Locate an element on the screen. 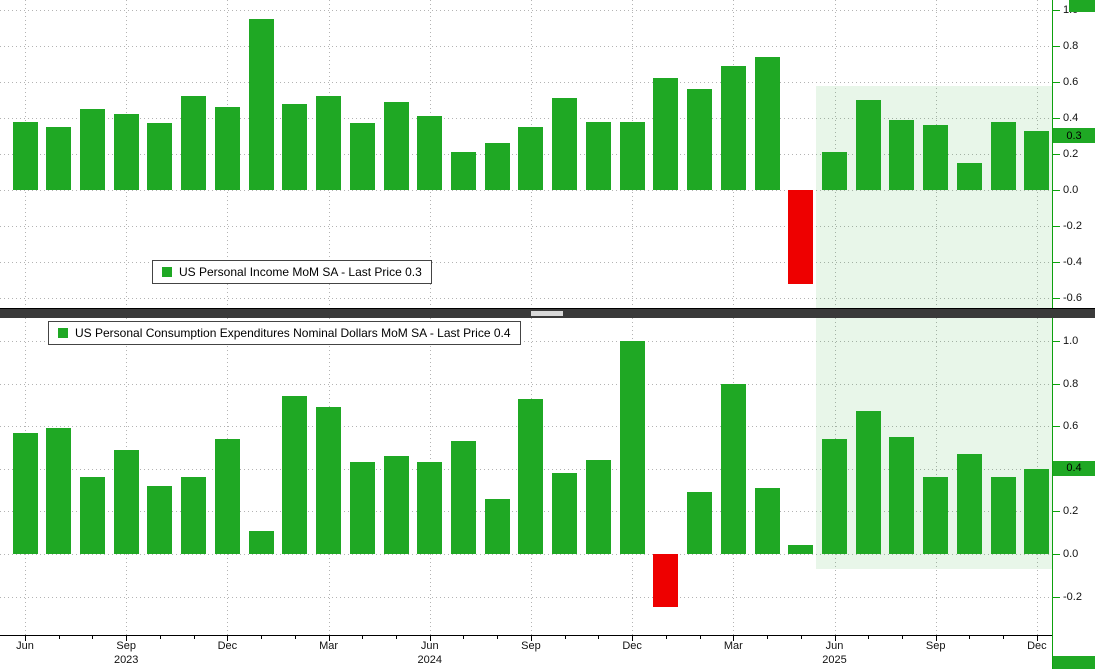 The height and width of the screenshot is (669, 1095). y-axis-line is located at coordinates (1052, 334).